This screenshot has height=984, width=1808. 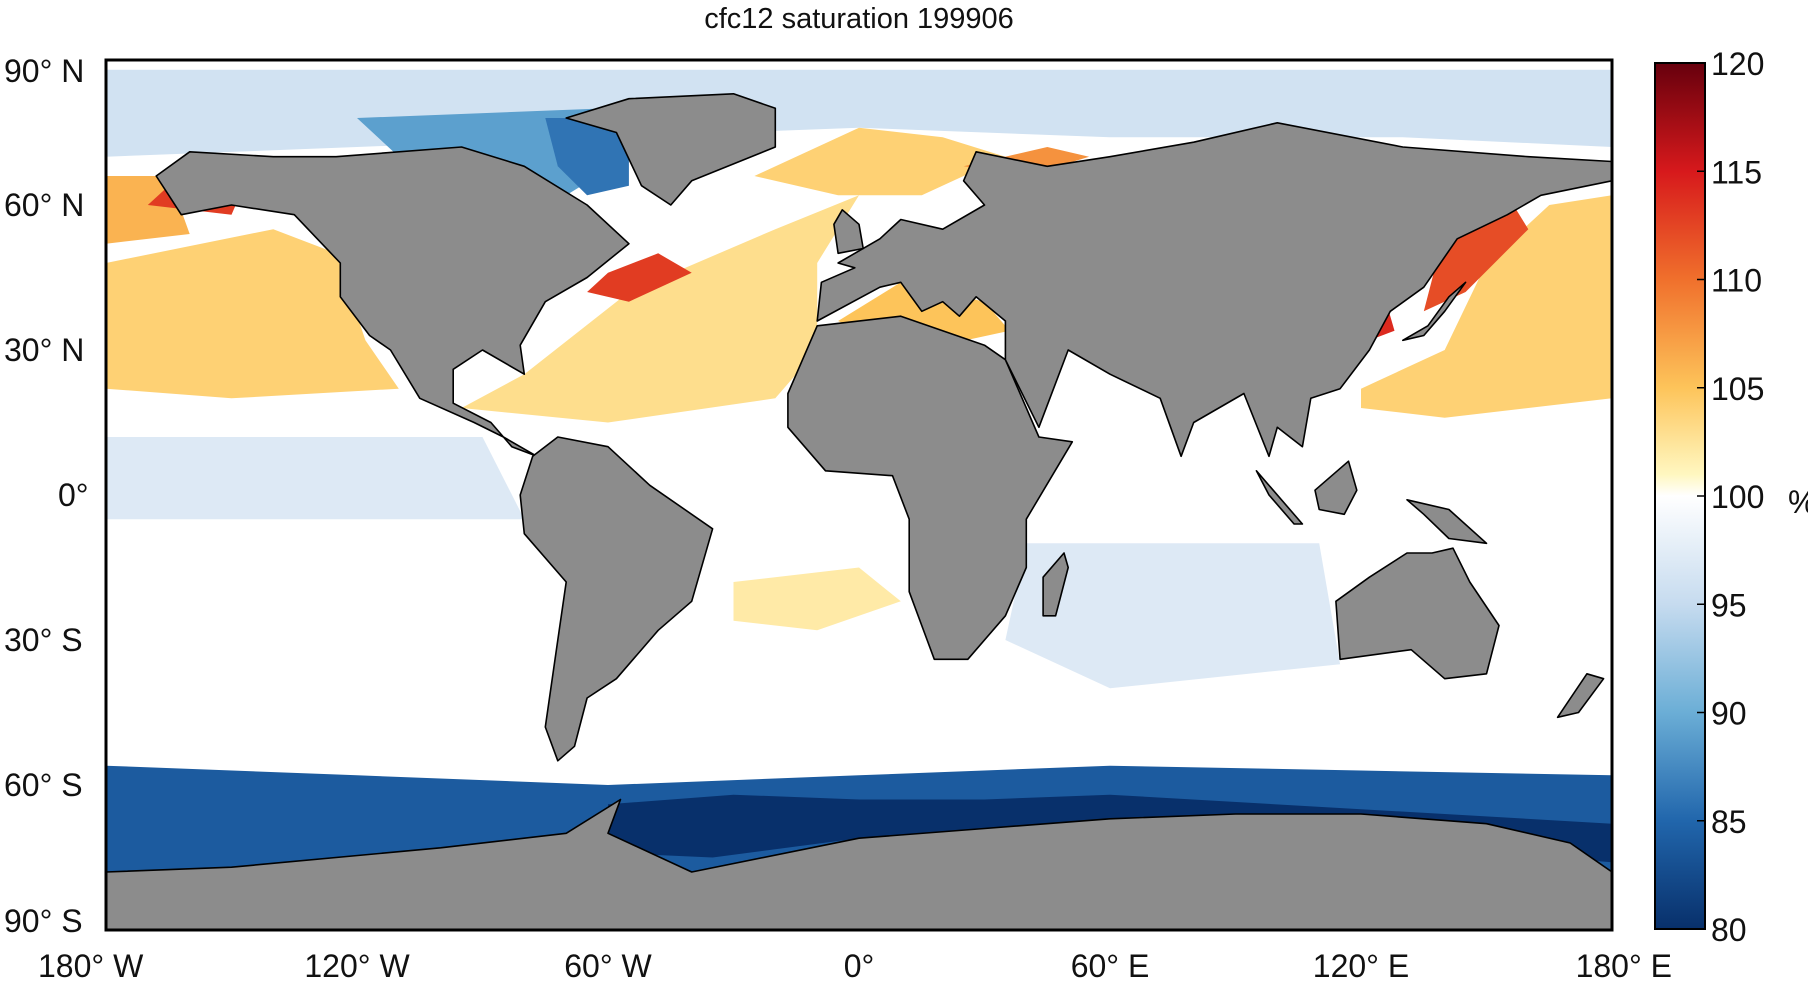 I want to click on land-borneo, so click(x=1336, y=488).